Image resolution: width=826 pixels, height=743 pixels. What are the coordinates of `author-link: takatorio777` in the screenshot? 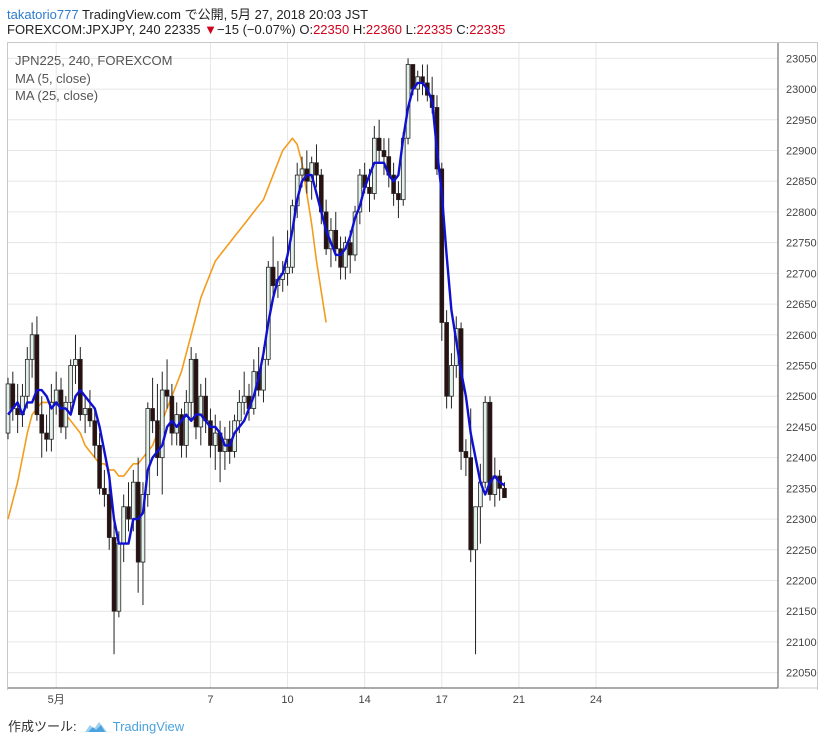 It's located at (43, 14).